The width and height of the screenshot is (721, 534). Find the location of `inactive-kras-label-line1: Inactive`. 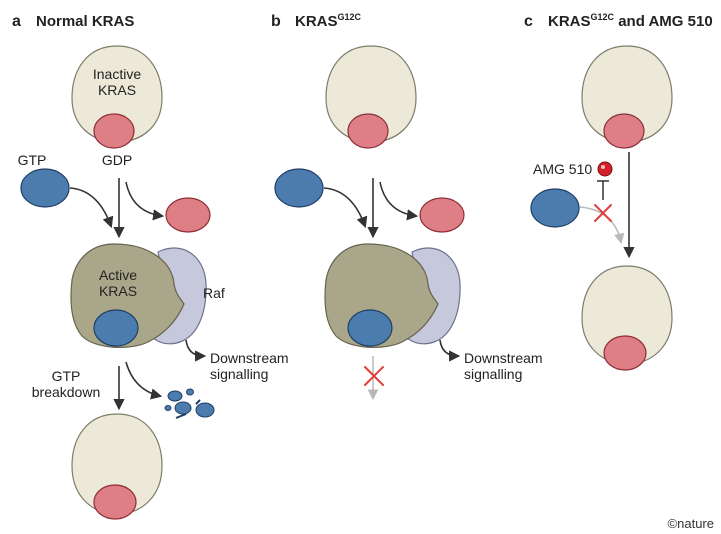

inactive-kras-label-line1: Inactive is located at coordinates (117, 74).